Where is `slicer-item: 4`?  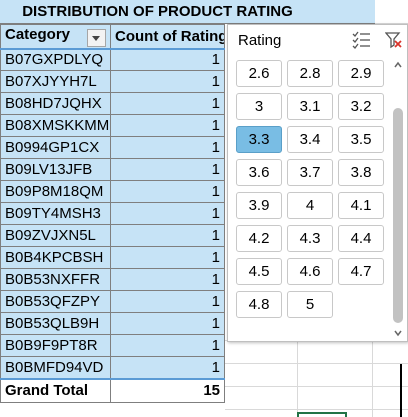 slicer-item: 4 is located at coordinates (310, 205).